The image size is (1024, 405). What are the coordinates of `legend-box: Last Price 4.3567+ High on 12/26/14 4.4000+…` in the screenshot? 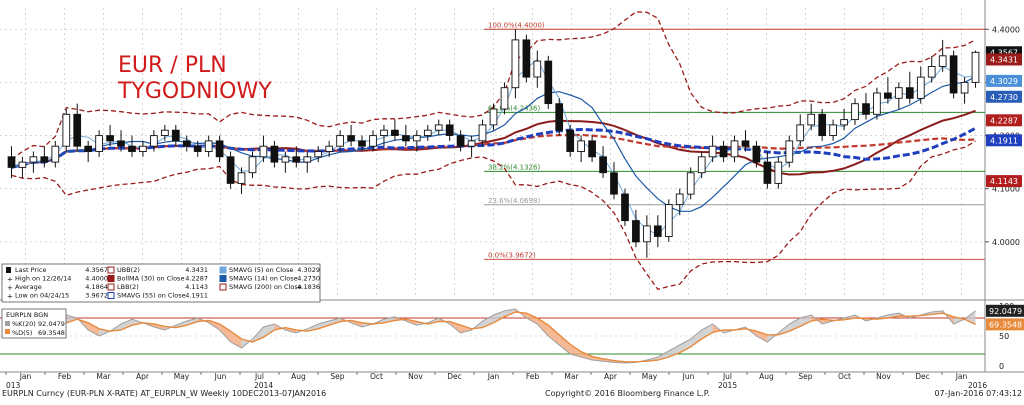 It's located at (161, 283).